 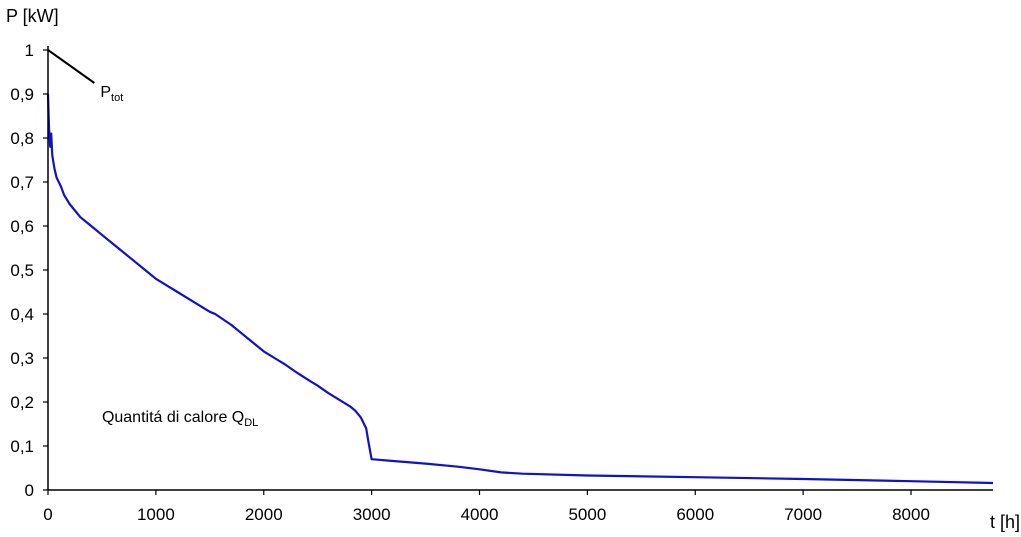 I want to click on y-tick-label: 0,8, so click(x=22, y=138).